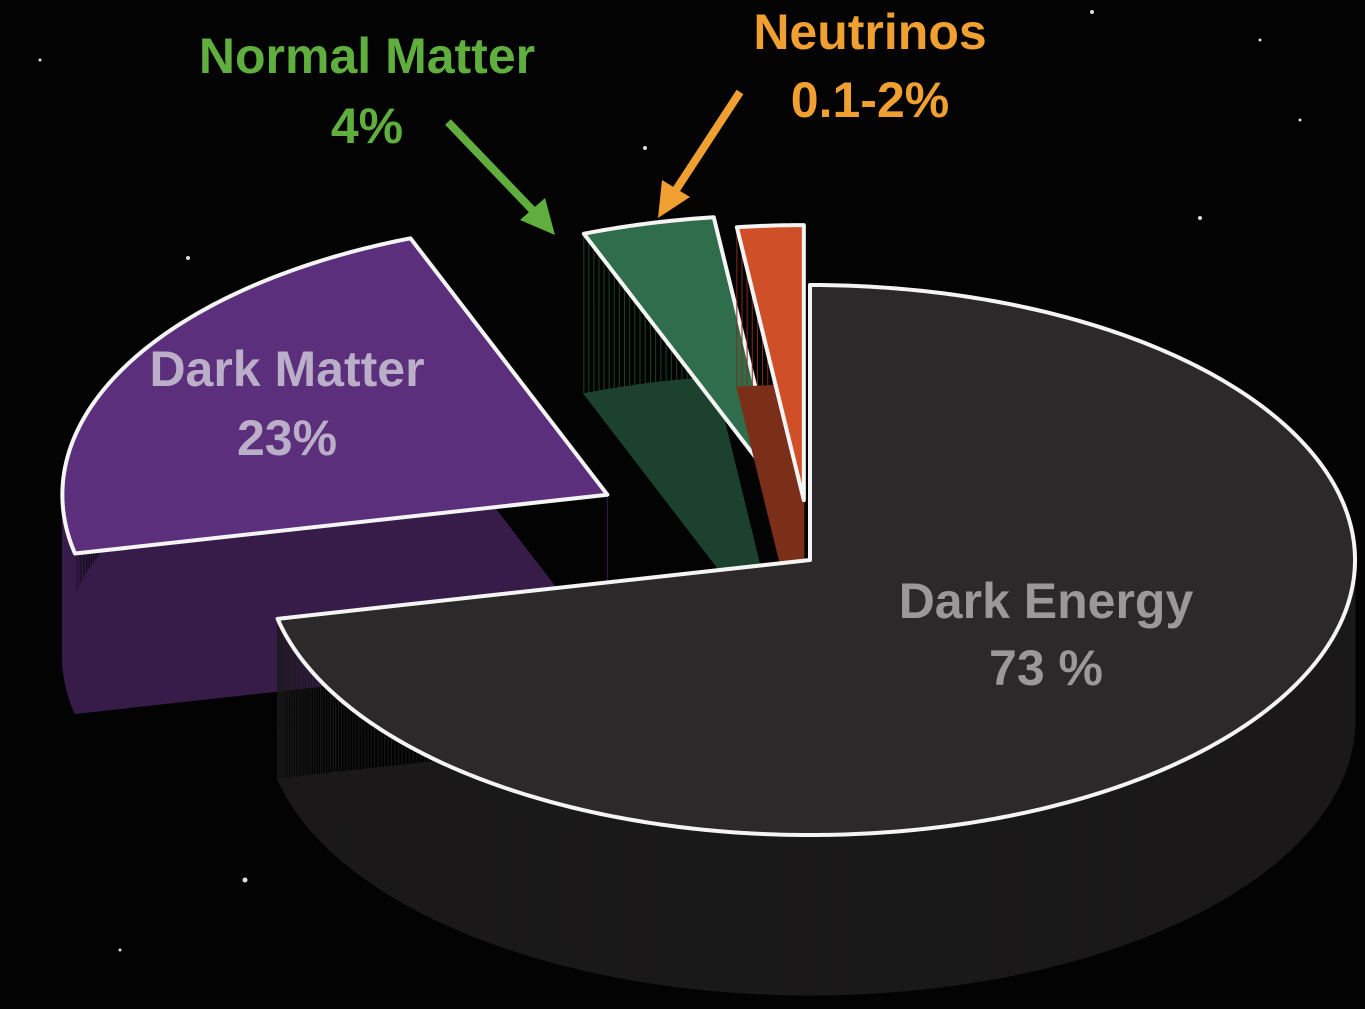  What do you see at coordinates (870, 100) in the screenshot?
I see `value-label: 0.1-2%` at bounding box center [870, 100].